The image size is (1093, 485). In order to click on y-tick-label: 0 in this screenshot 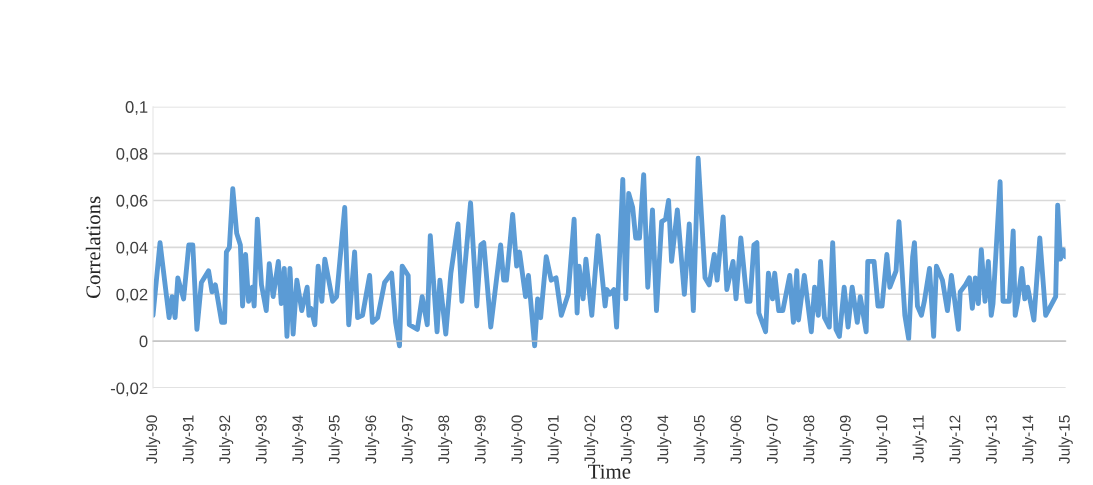, I will do `click(143, 341)`.